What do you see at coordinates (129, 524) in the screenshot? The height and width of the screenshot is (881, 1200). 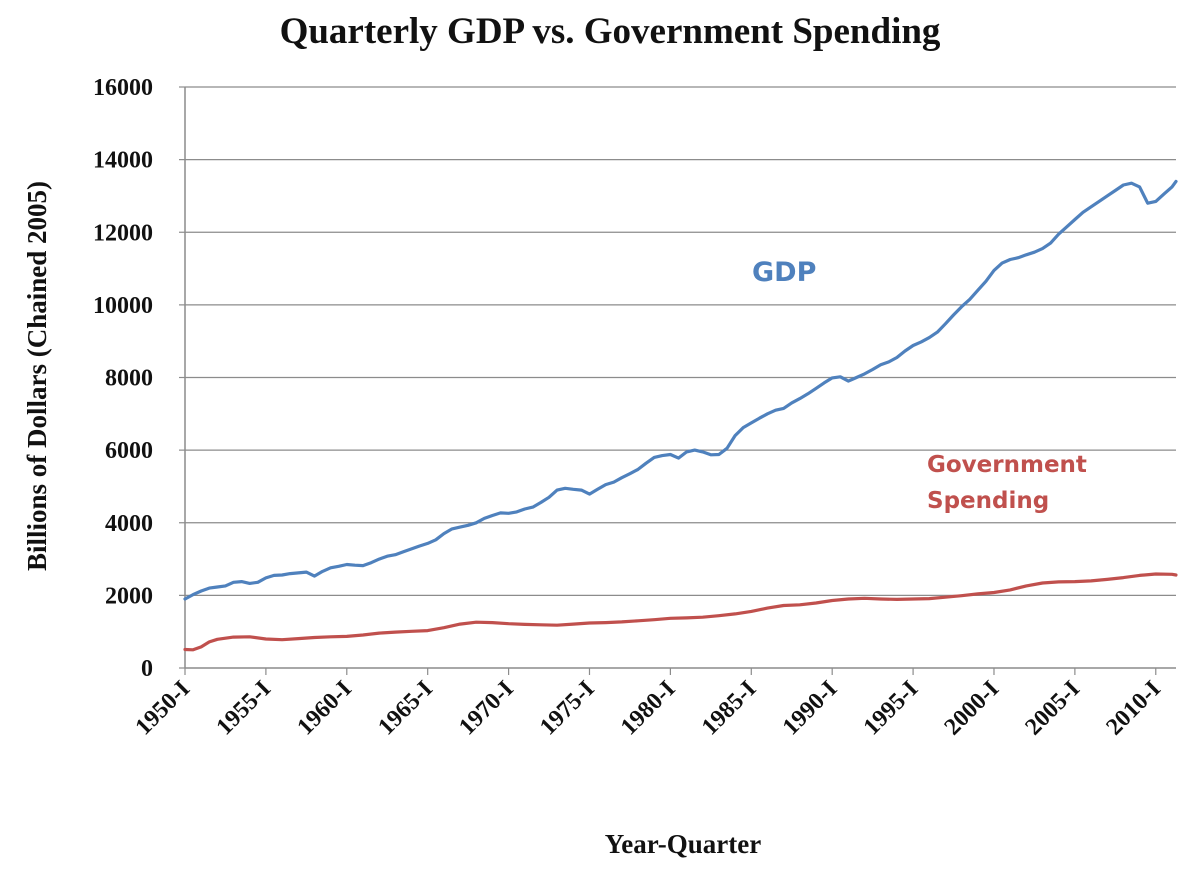 I see `y-tick-label: 4000` at bounding box center [129, 524].